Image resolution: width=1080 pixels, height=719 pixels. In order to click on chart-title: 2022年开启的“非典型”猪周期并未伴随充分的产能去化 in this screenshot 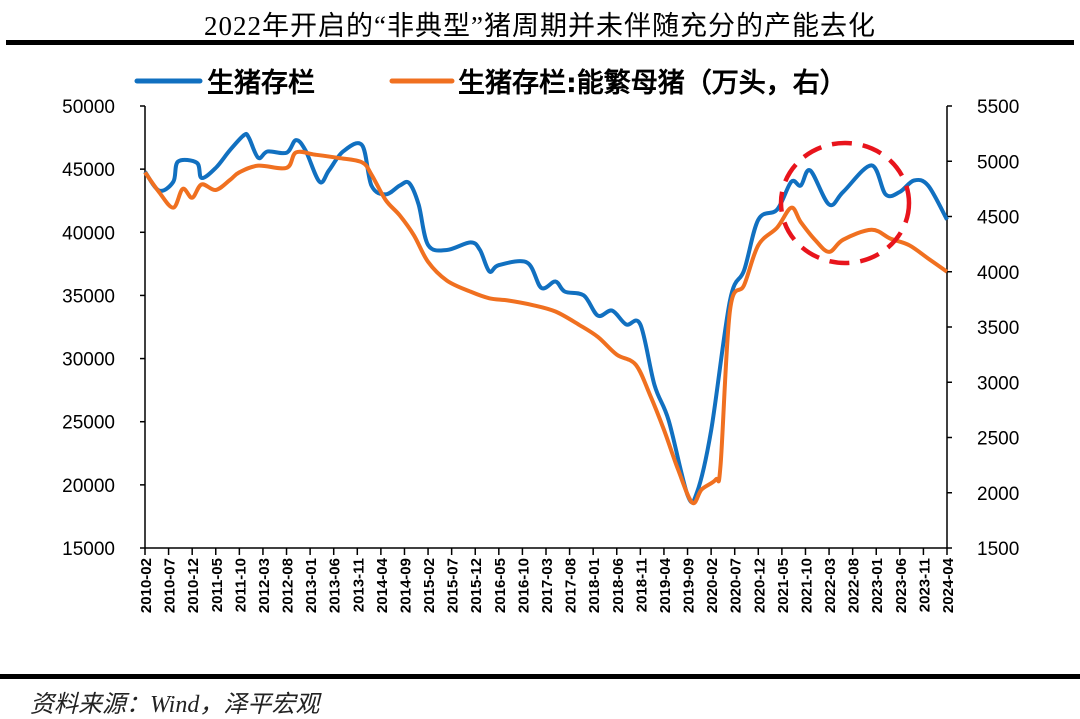, I will do `click(540, 26)`.